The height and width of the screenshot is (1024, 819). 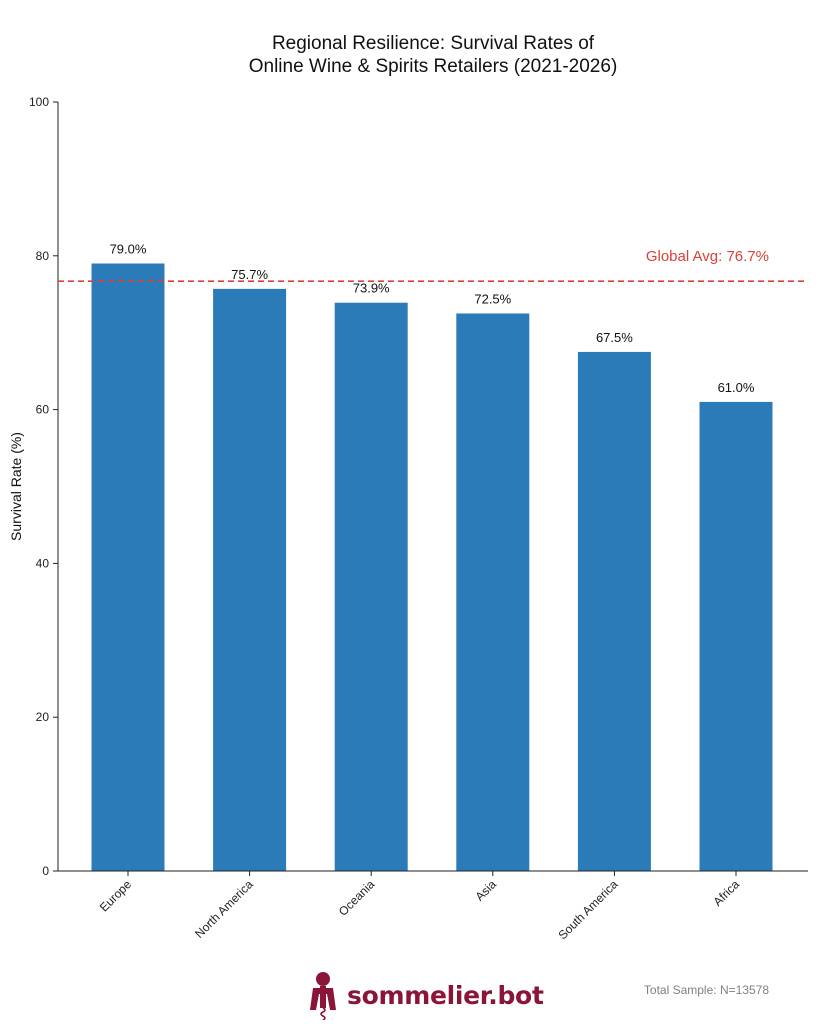 What do you see at coordinates (707, 256) in the screenshot?
I see `global-average-label: Global Avg: 76.7%` at bounding box center [707, 256].